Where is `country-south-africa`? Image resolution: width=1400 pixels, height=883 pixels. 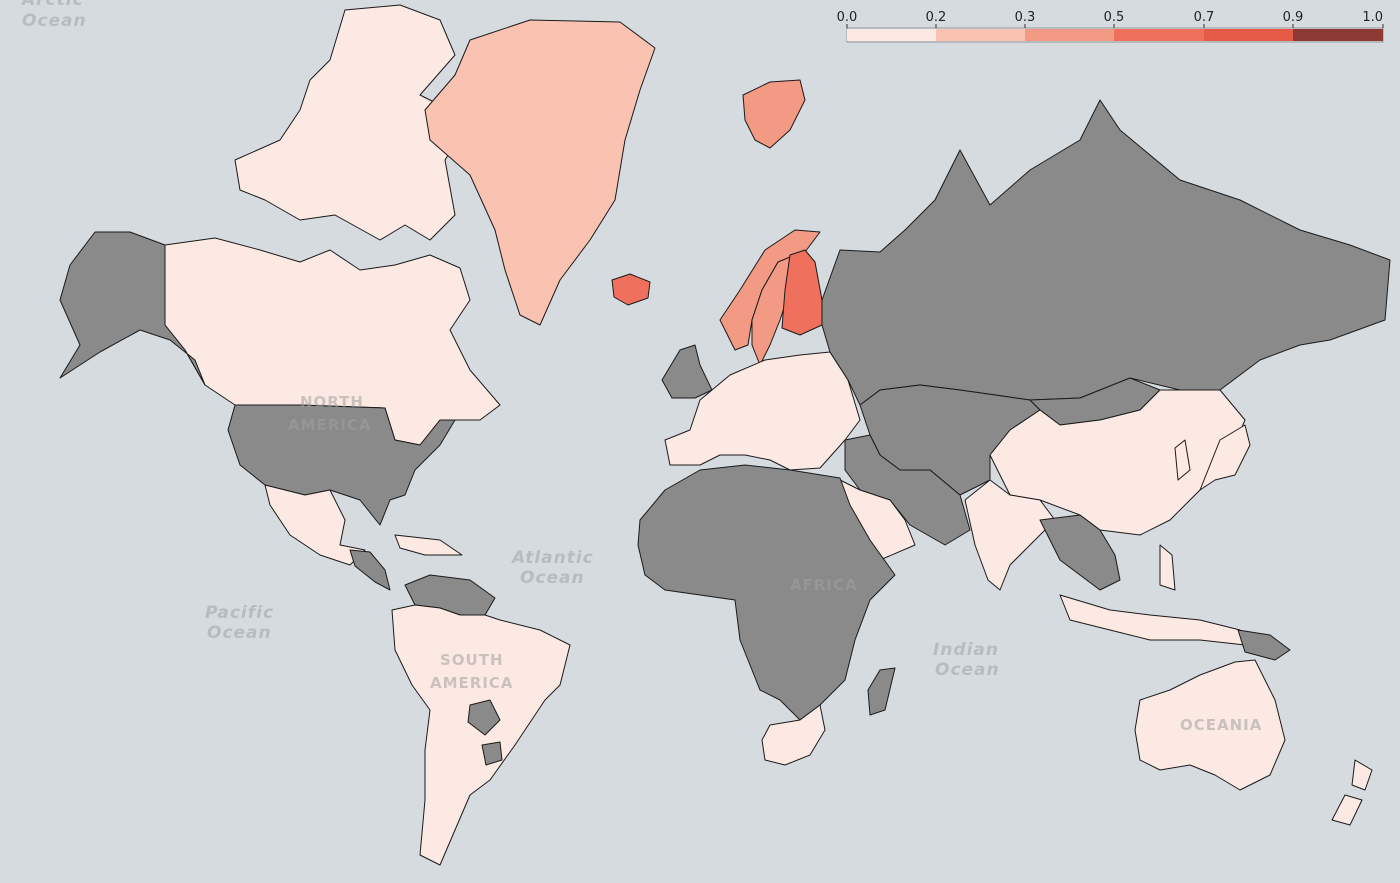
country-south-africa is located at coordinates (793, 735).